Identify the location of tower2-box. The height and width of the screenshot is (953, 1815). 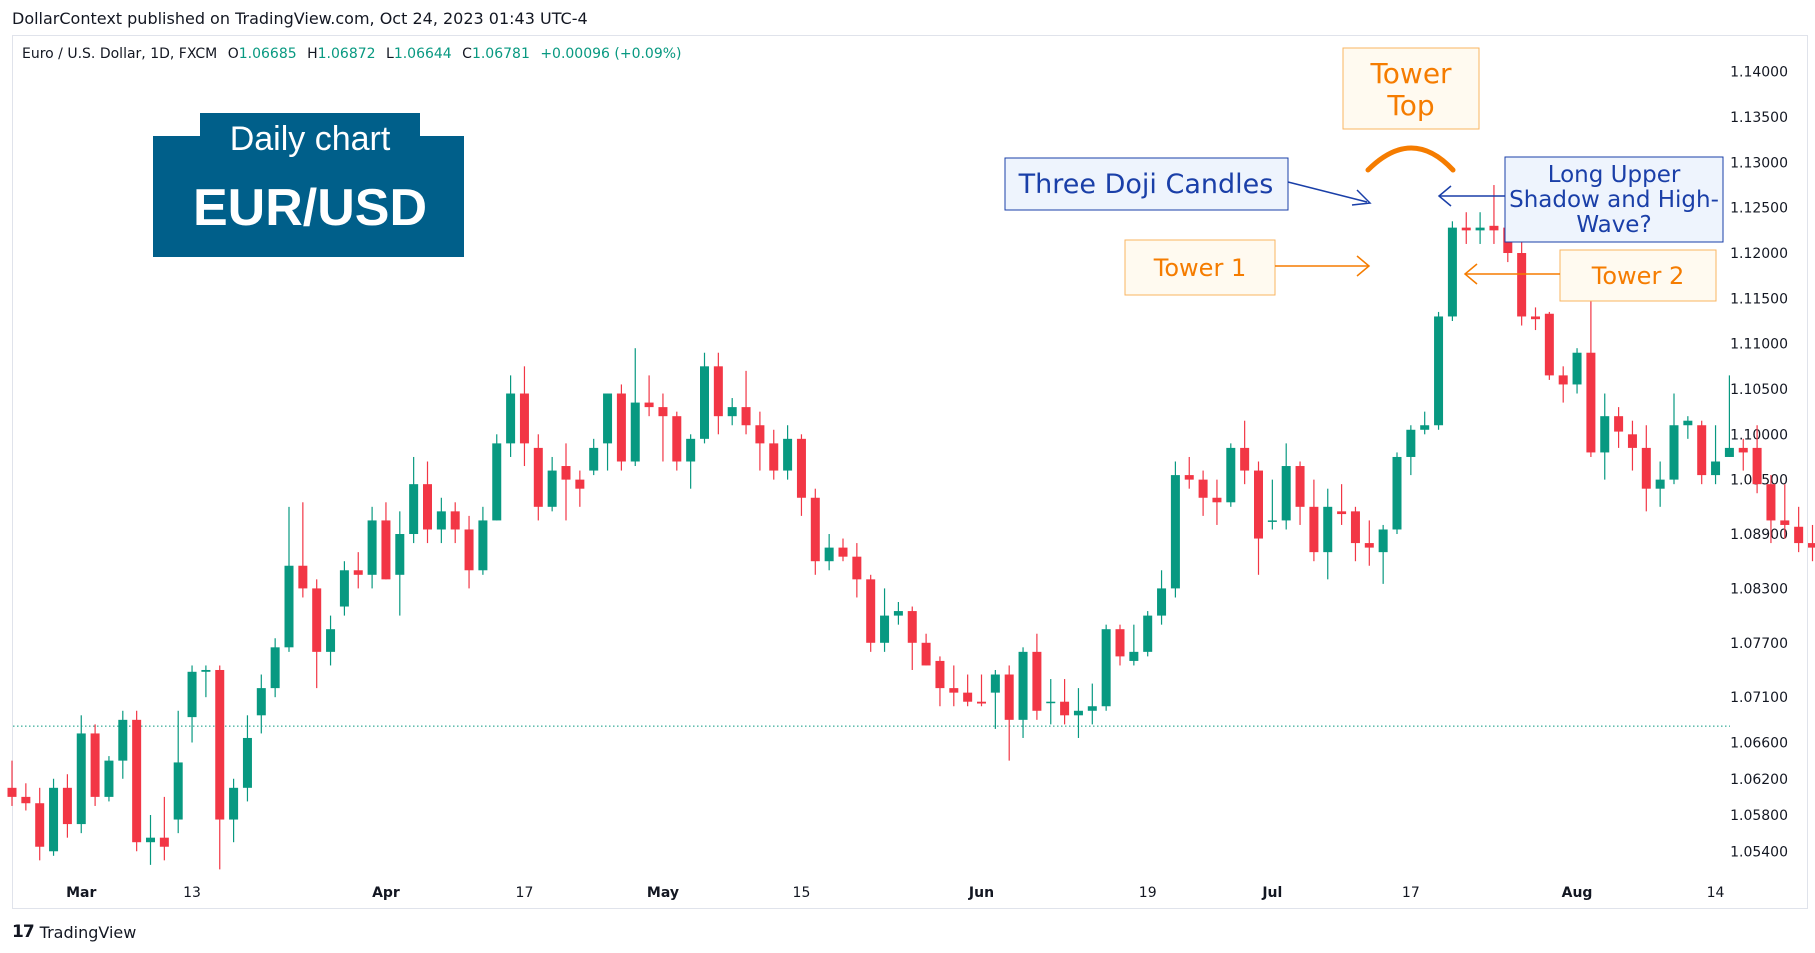
(1638, 275).